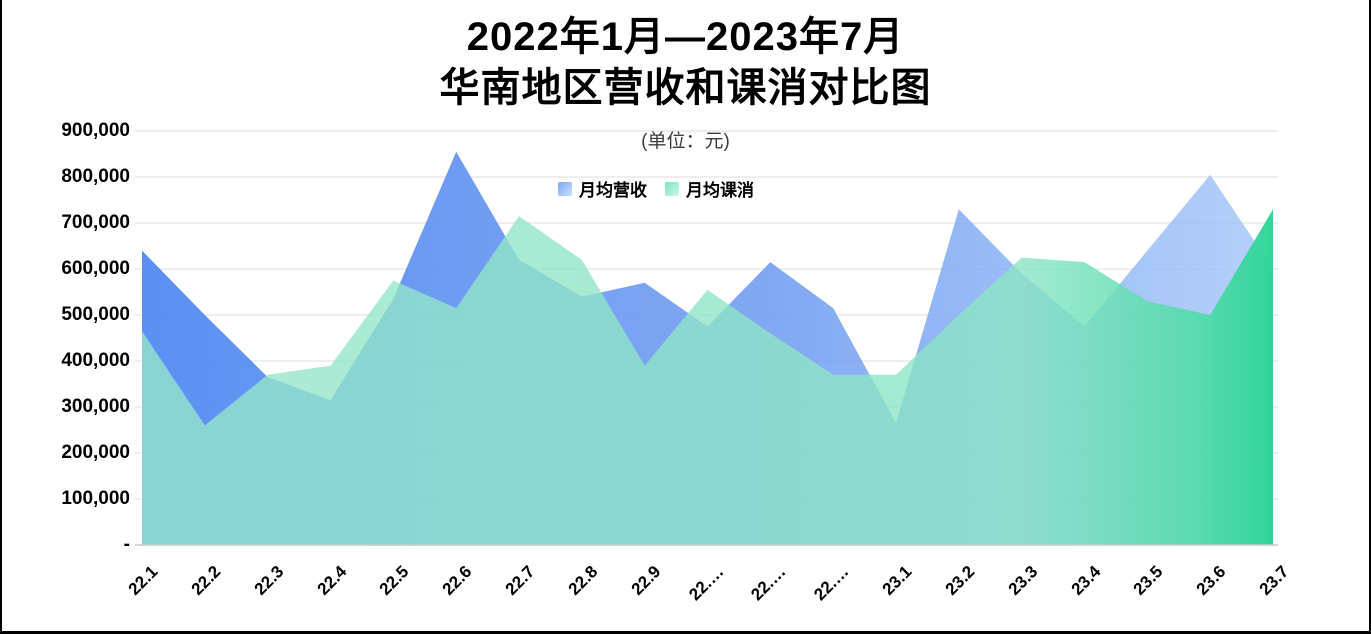 The height and width of the screenshot is (634, 1371). What do you see at coordinates (95, 268) in the screenshot?
I see `y-tick-label: 600,000` at bounding box center [95, 268].